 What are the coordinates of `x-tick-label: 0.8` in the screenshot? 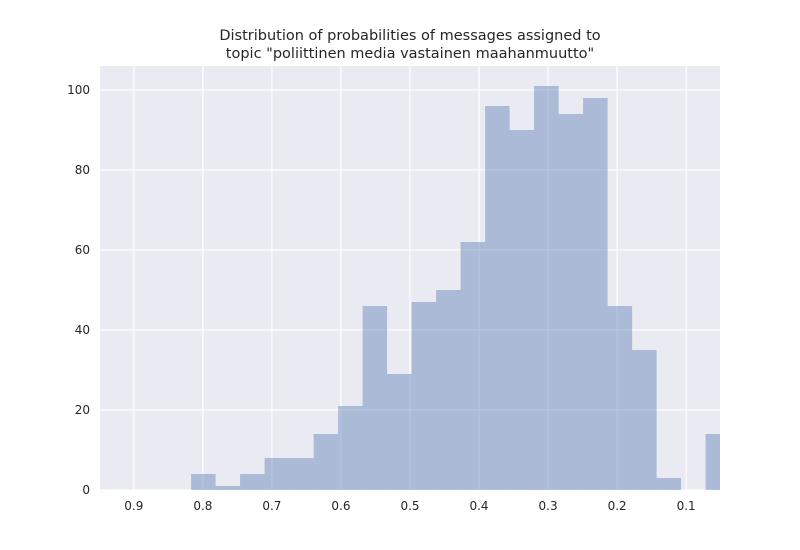 It's located at (202, 506).